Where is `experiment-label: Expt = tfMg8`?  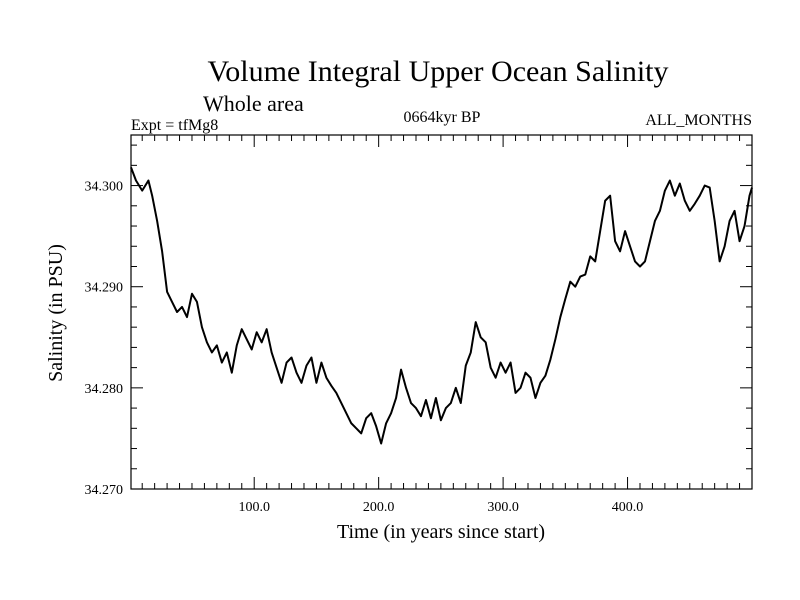 experiment-label: Expt = tfMg8 is located at coordinates (174, 125).